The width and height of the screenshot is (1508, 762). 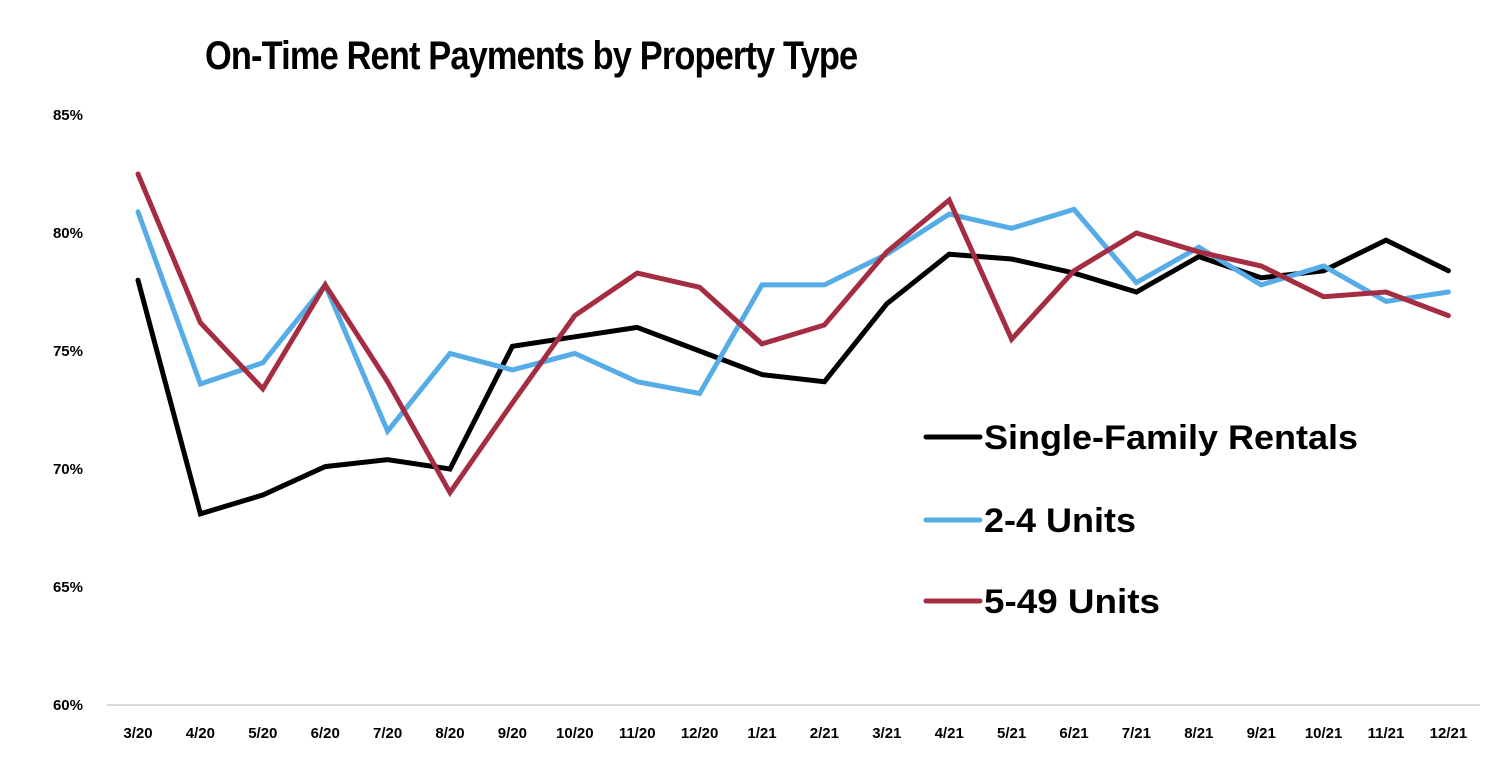 I want to click on x-tick-label: 8/21, so click(x=1198, y=733).